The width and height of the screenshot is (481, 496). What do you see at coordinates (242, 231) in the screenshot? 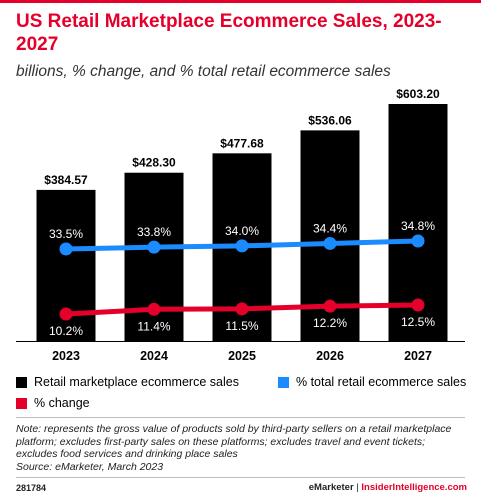
I see `share-label-2025: 34.0%` at bounding box center [242, 231].